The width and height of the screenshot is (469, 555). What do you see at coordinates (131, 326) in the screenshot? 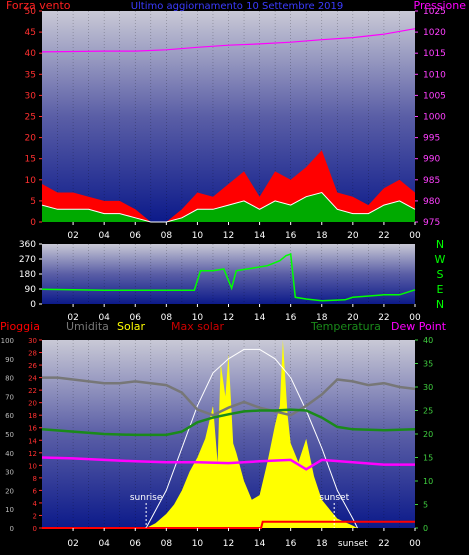
I see `legend-item: Solar` at bounding box center [131, 326].